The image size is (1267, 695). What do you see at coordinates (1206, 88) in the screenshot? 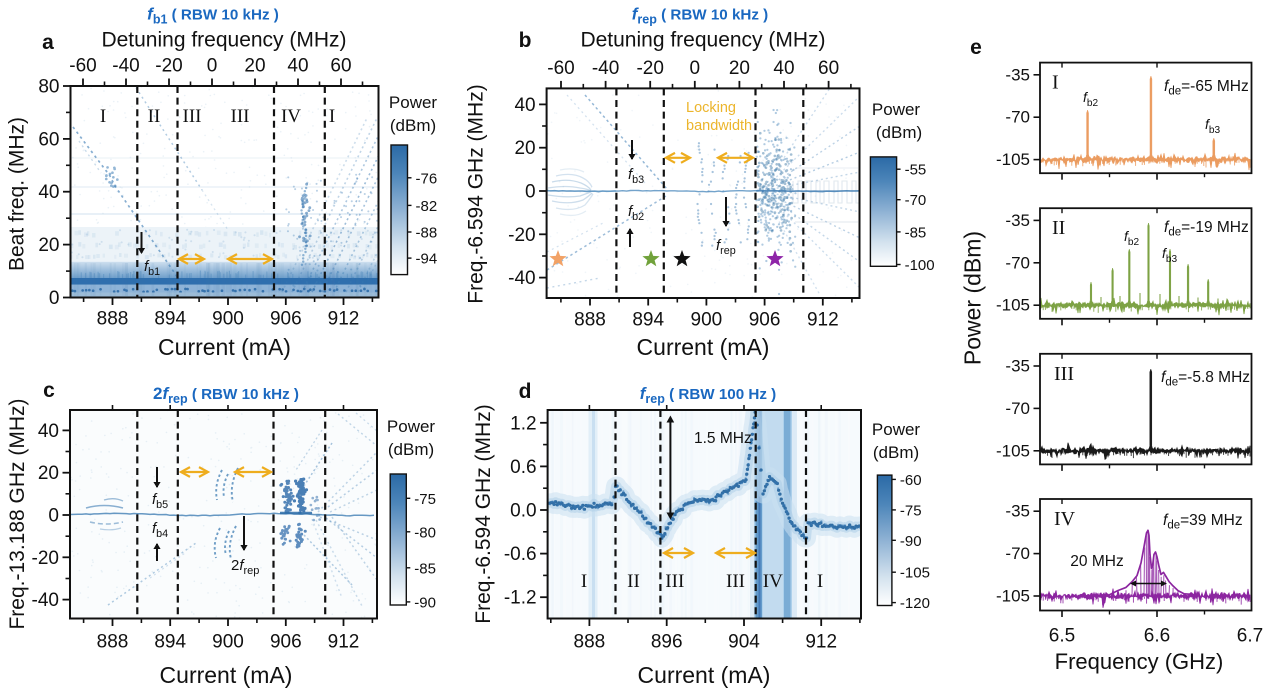
I see `svg-text: fde=-65 MHz` at bounding box center [1206, 88].